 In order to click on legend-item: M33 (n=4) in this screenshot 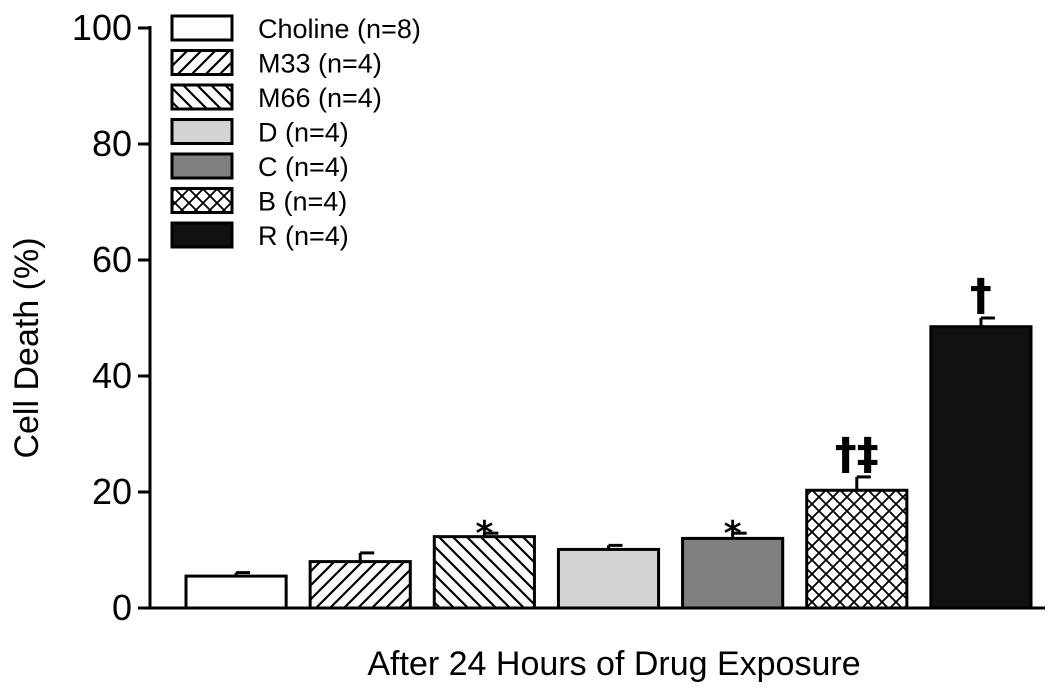, I will do `click(276, 64)`.